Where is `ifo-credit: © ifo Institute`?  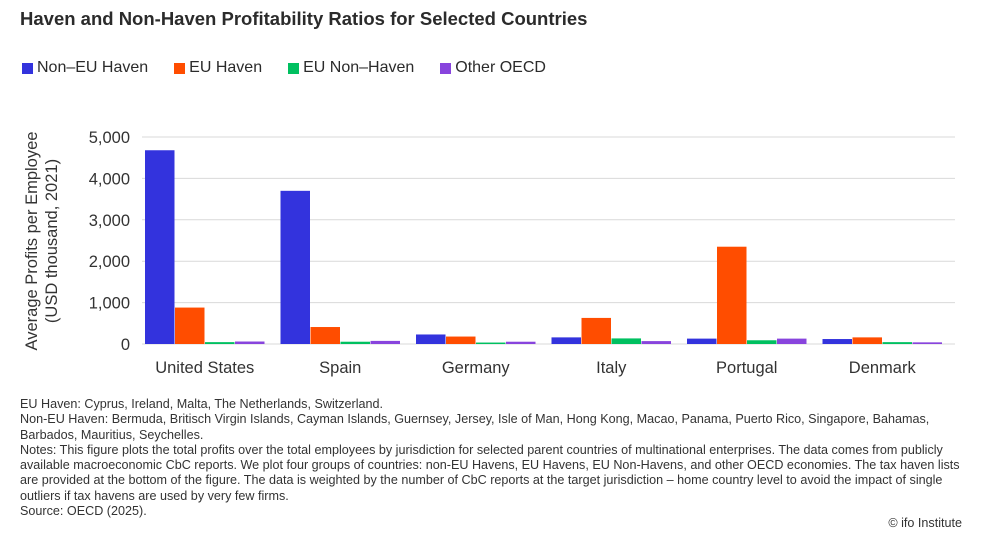
ifo-credit: © ifo Institute is located at coordinates (925, 523).